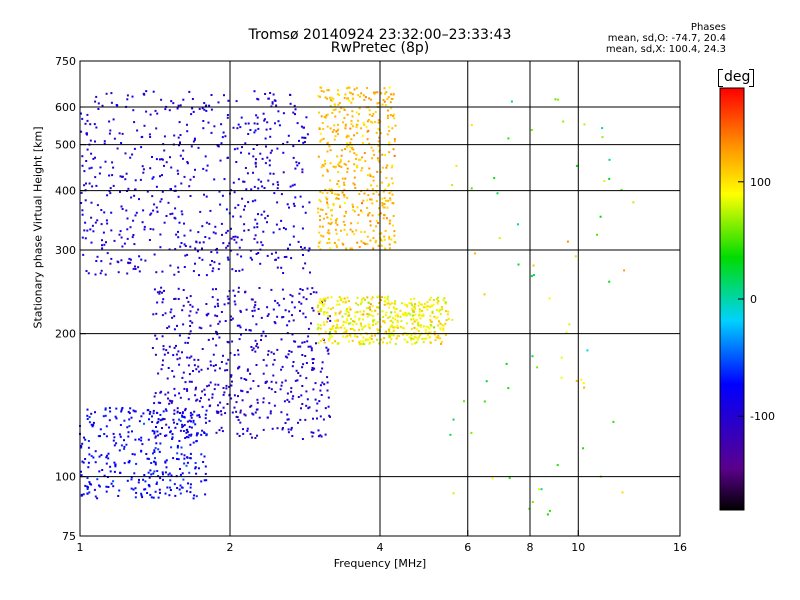 Image resolution: width=800 pixels, height=600 pixels. Describe the element at coordinates (65, 61) in the screenshot. I see `y-tick-label: 750` at that location.